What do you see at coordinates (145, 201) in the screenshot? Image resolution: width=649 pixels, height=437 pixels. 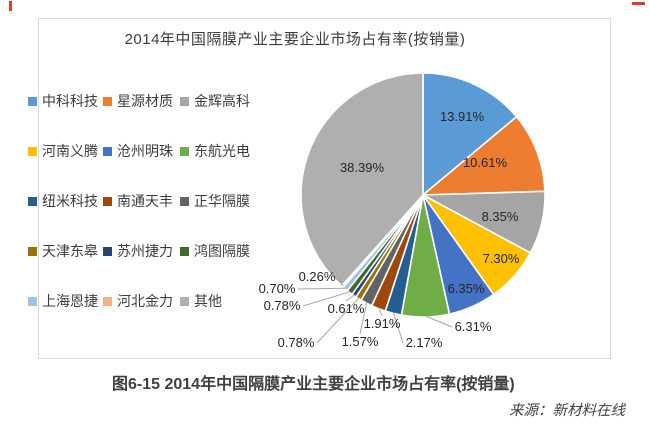 I see `legend-label: 南通天丰` at bounding box center [145, 201].